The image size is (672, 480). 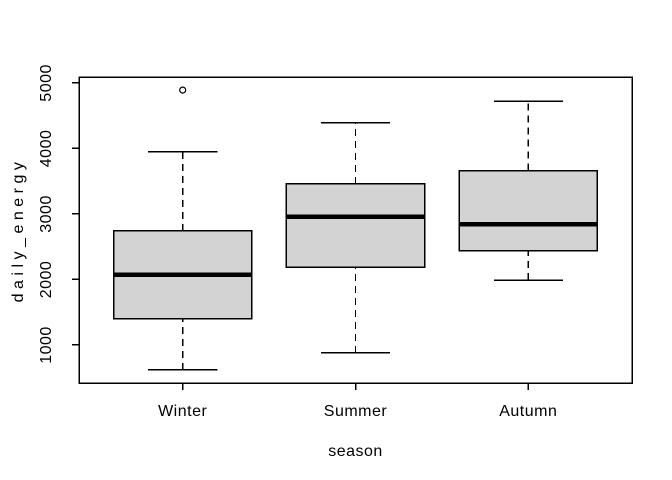 What do you see at coordinates (46, 83) in the screenshot?
I see `y-axis-tick-label: 5000` at bounding box center [46, 83].